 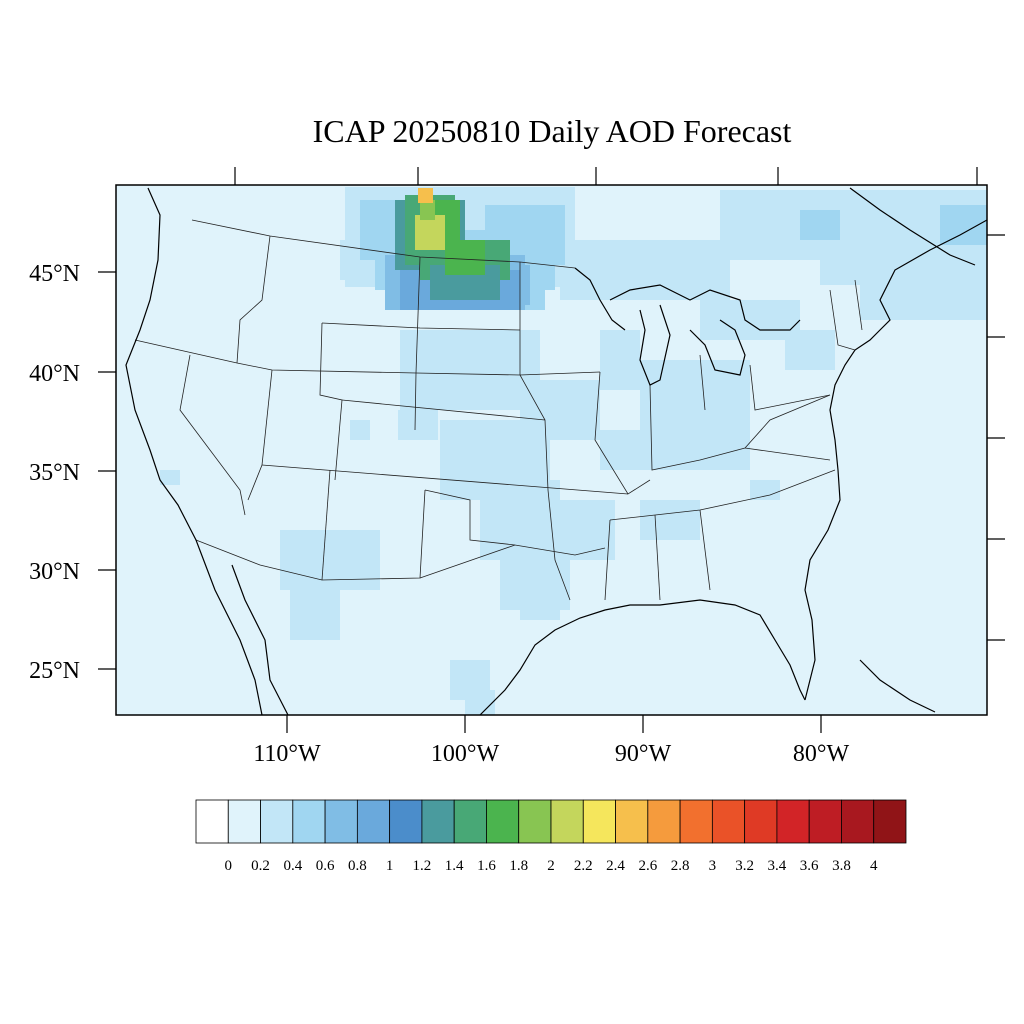 I want to click on colorbar-tick-label: 1.2, so click(x=422, y=866).